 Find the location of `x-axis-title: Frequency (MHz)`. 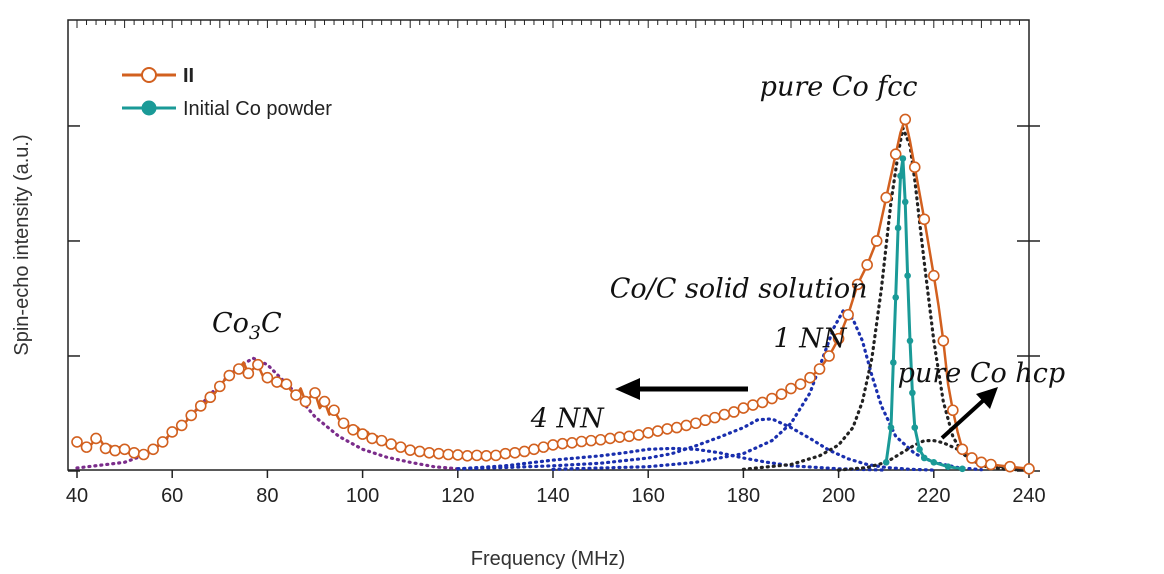

x-axis-title: Frequency (MHz) is located at coordinates (548, 559).